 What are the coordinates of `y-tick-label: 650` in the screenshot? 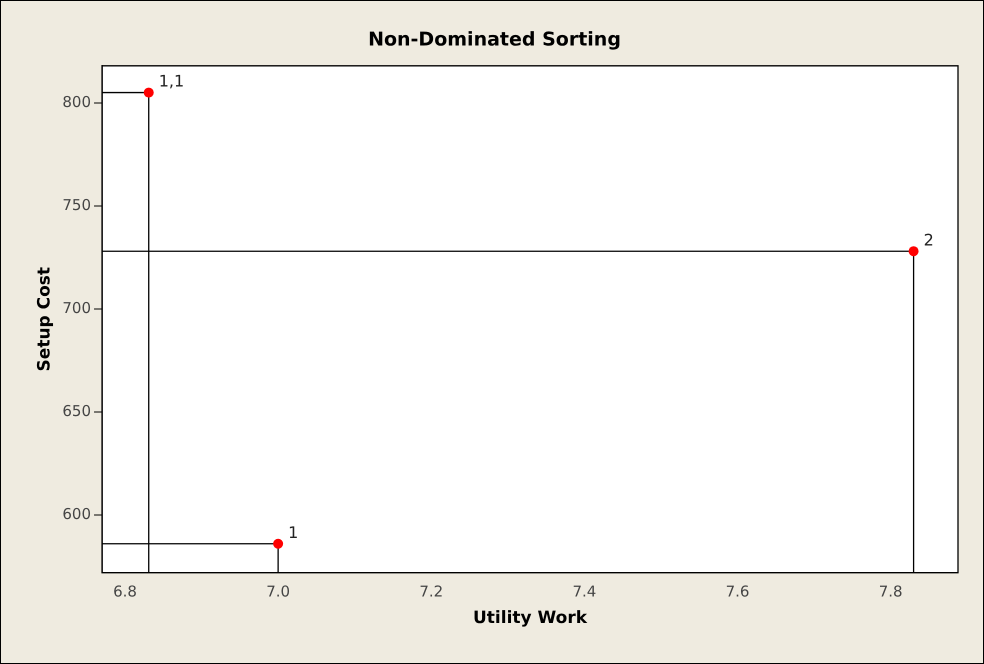 It's located at (77, 411).